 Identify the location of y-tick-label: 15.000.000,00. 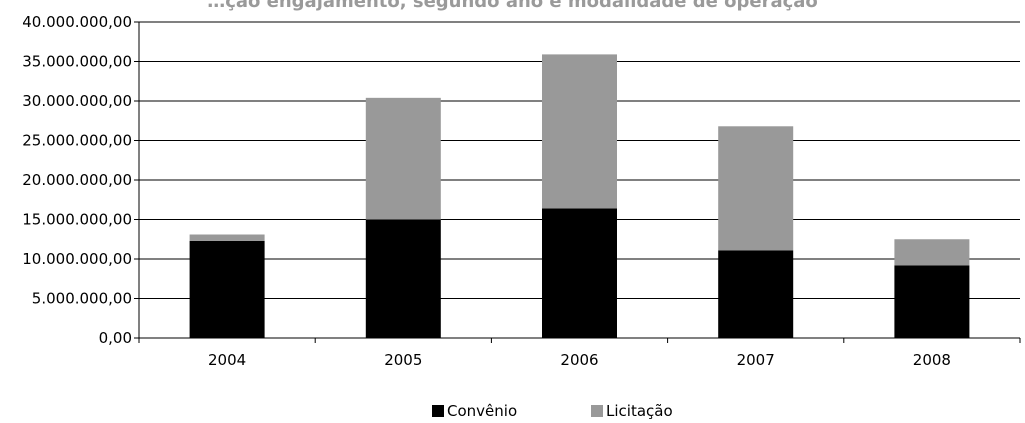
(77, 220).